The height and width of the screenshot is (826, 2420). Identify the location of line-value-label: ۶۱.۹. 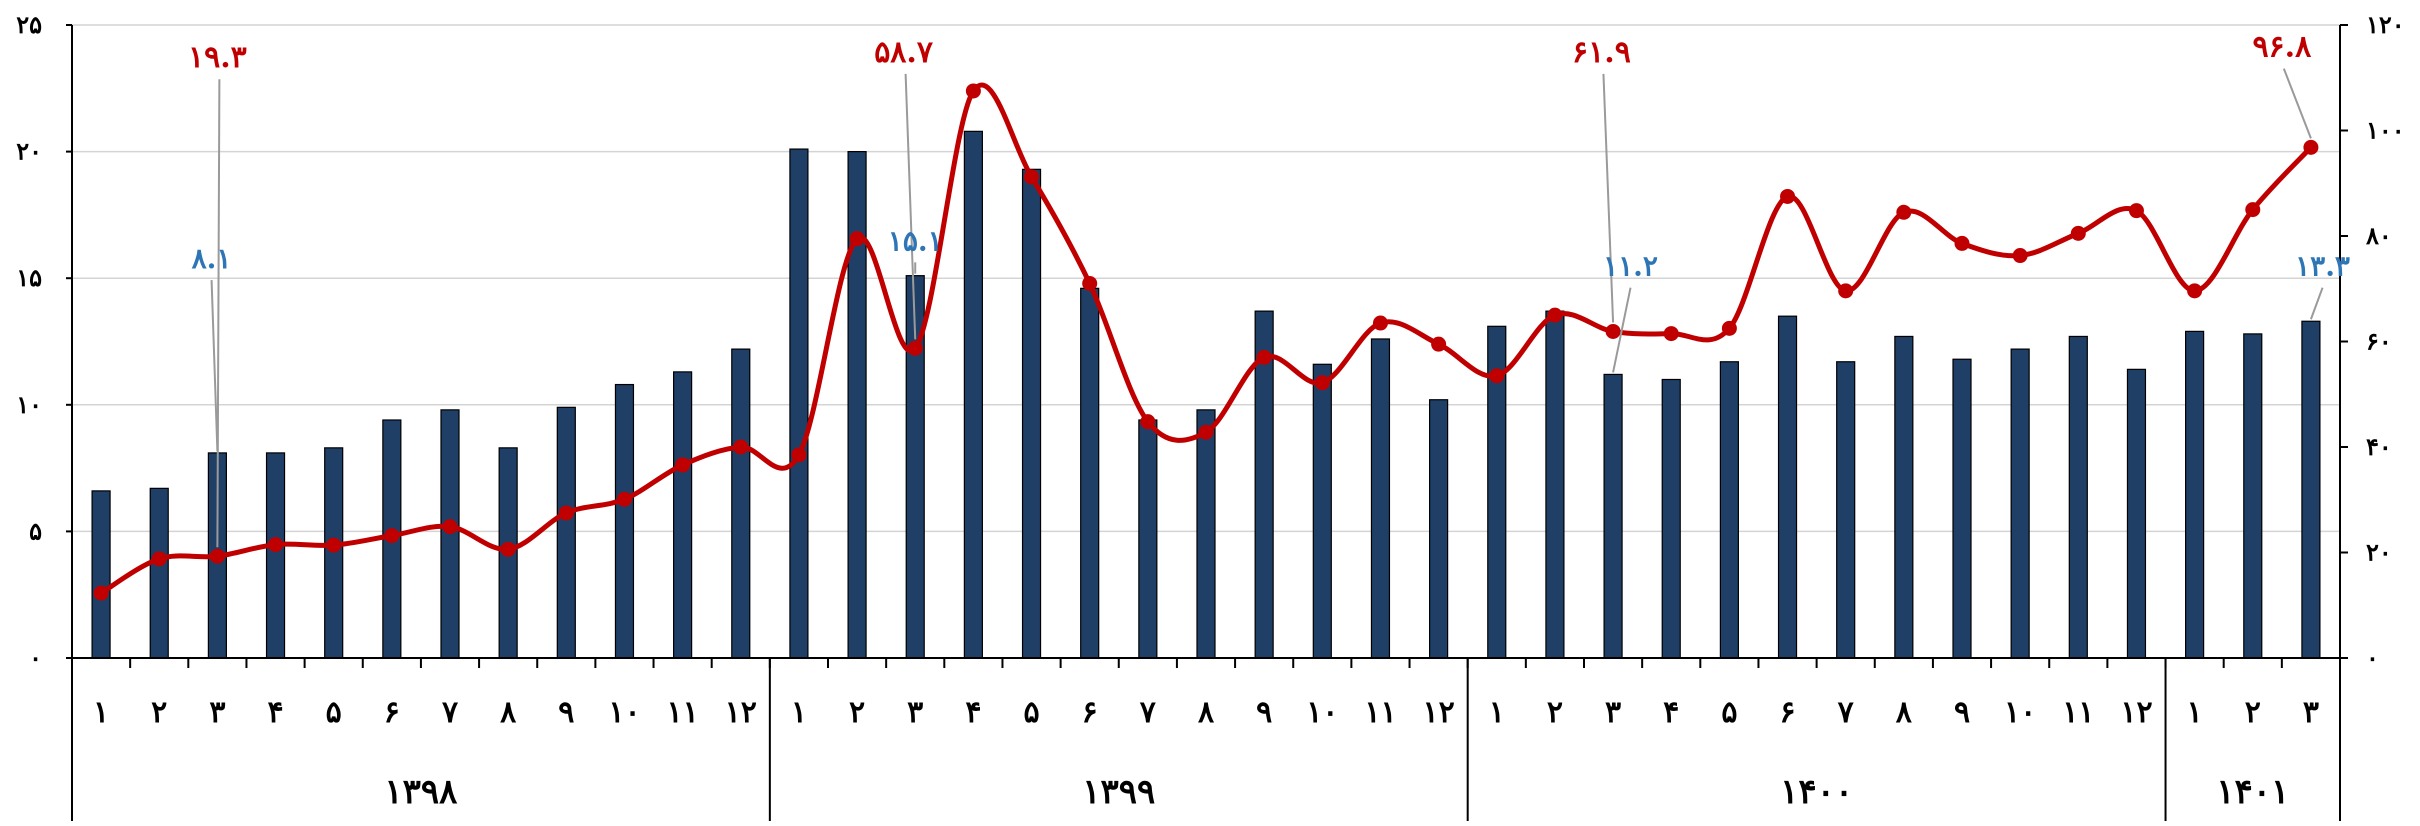
(1601, 52).